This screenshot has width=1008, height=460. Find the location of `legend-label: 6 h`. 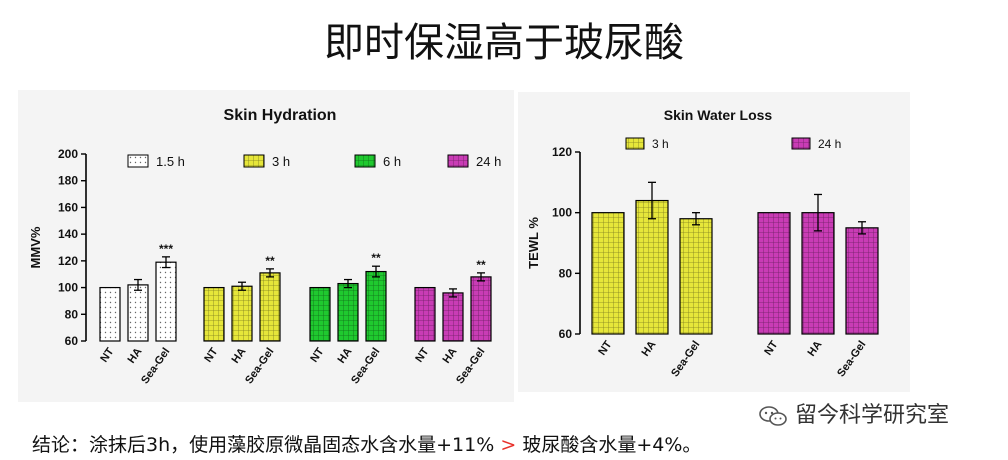

legend-label: 6 h is located at coordinates (392, 161).